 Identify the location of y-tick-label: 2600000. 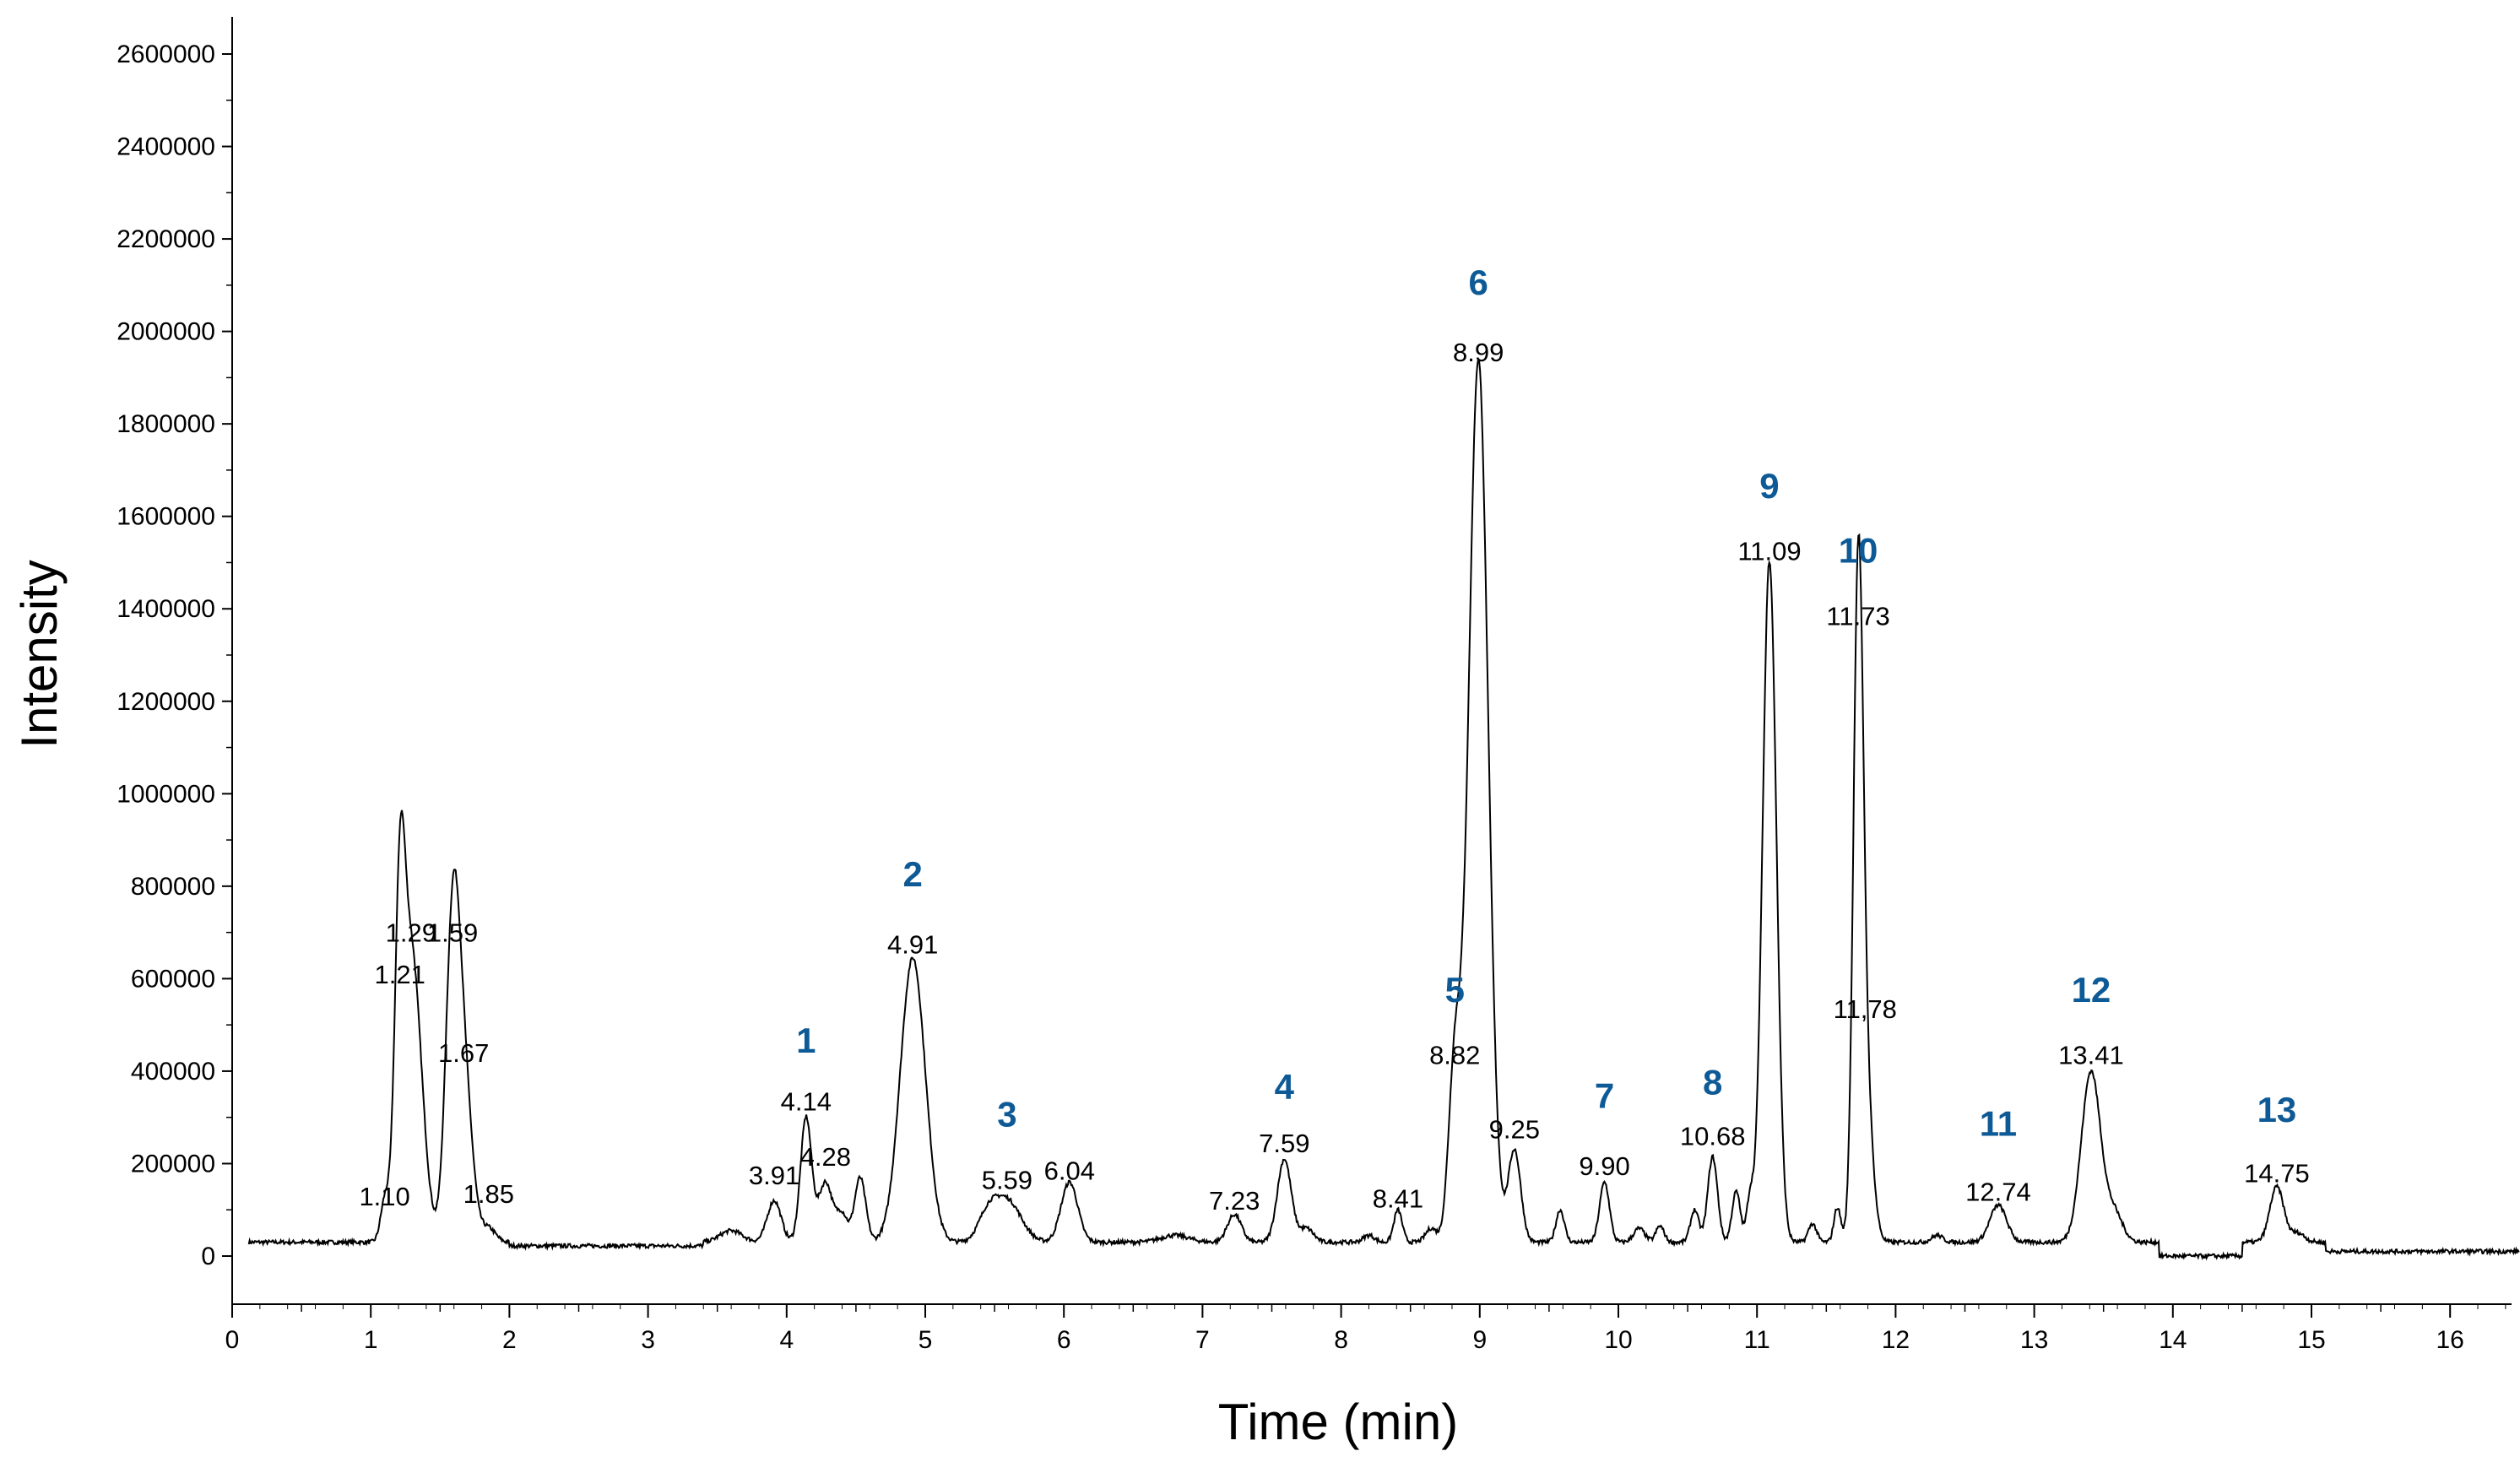
(166, 54).